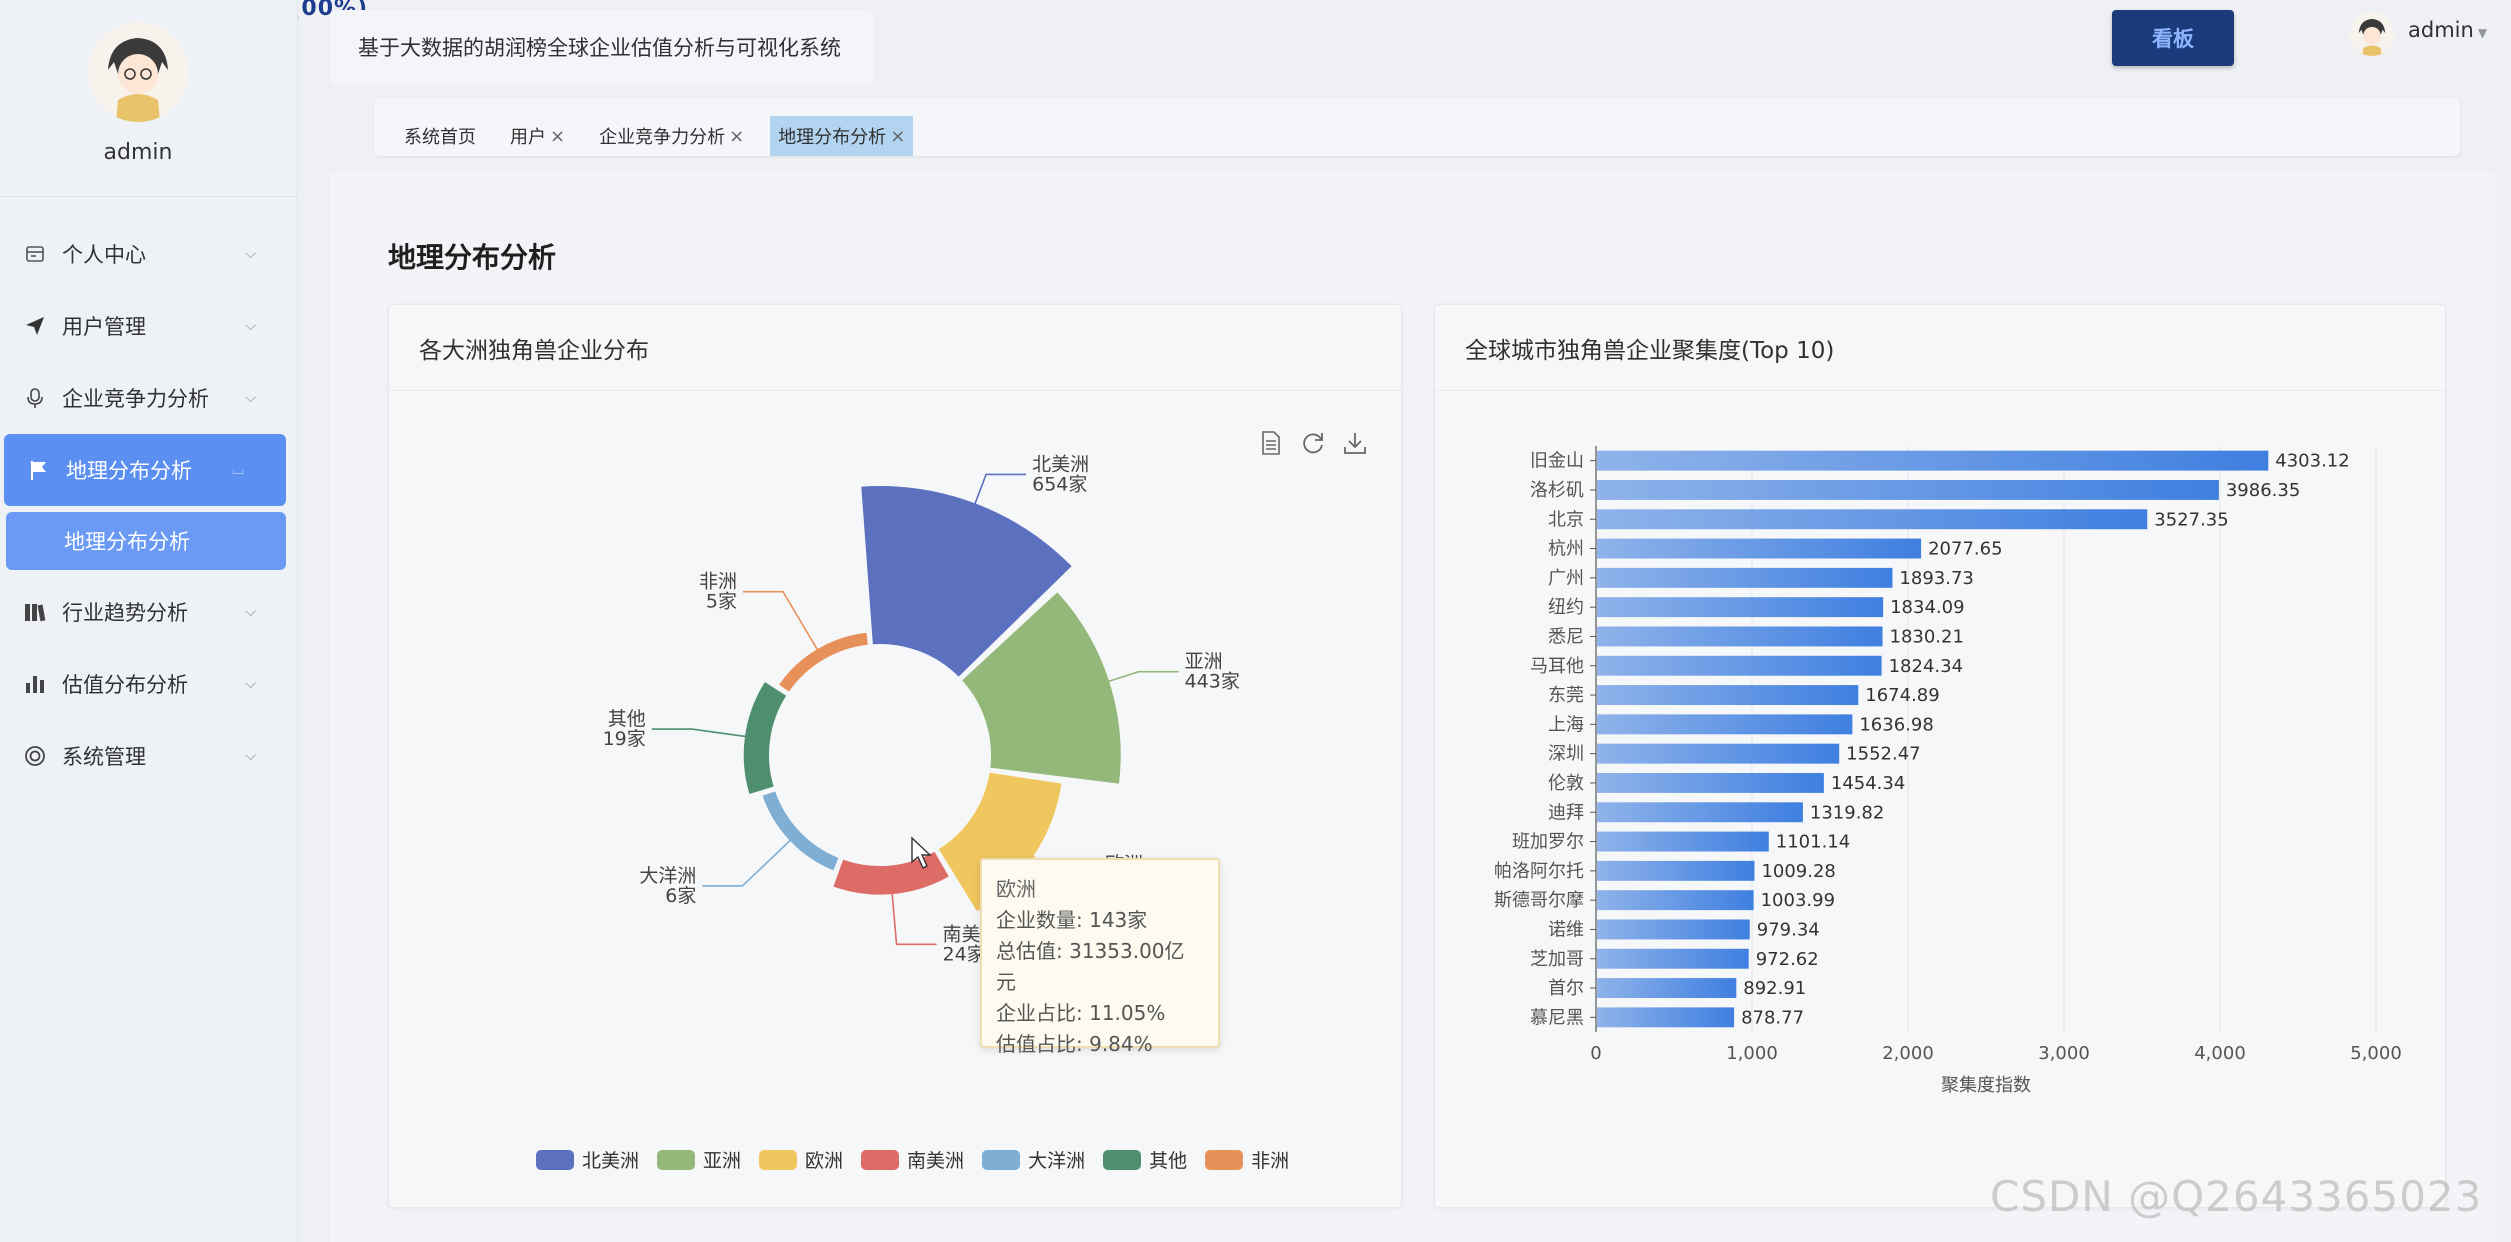 The height and width of the screenshot is (1242, 2511). What do you see at coordinates (824, 1161) in the screenshot?
I see `legend-label: 欧洲` at bounding box center [824, 1161].